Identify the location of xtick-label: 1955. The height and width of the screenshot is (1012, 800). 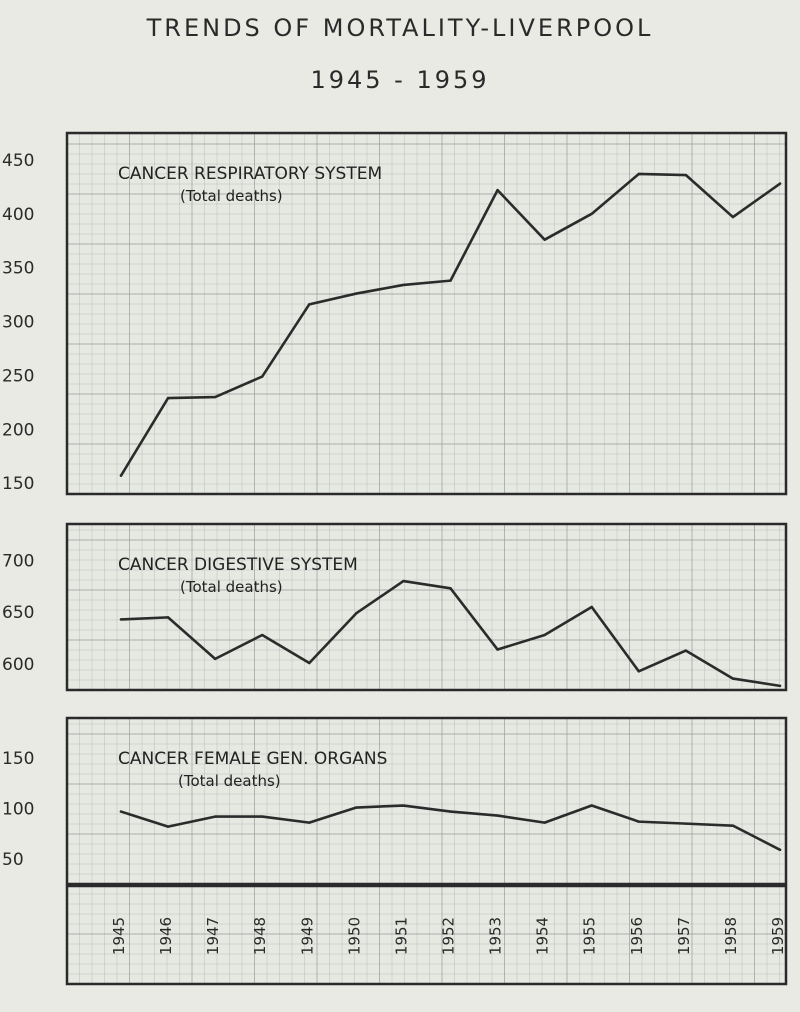
(590, 936).